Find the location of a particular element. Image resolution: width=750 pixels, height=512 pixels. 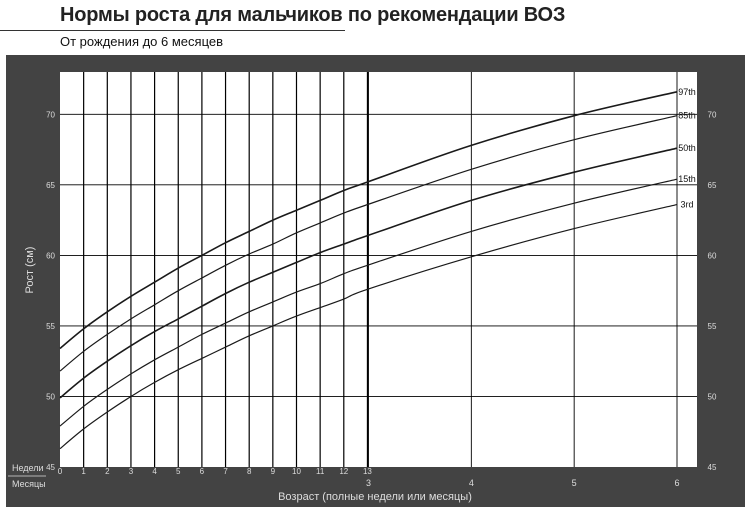

series-label-15th: 15th is located at coordinates (687, 179).